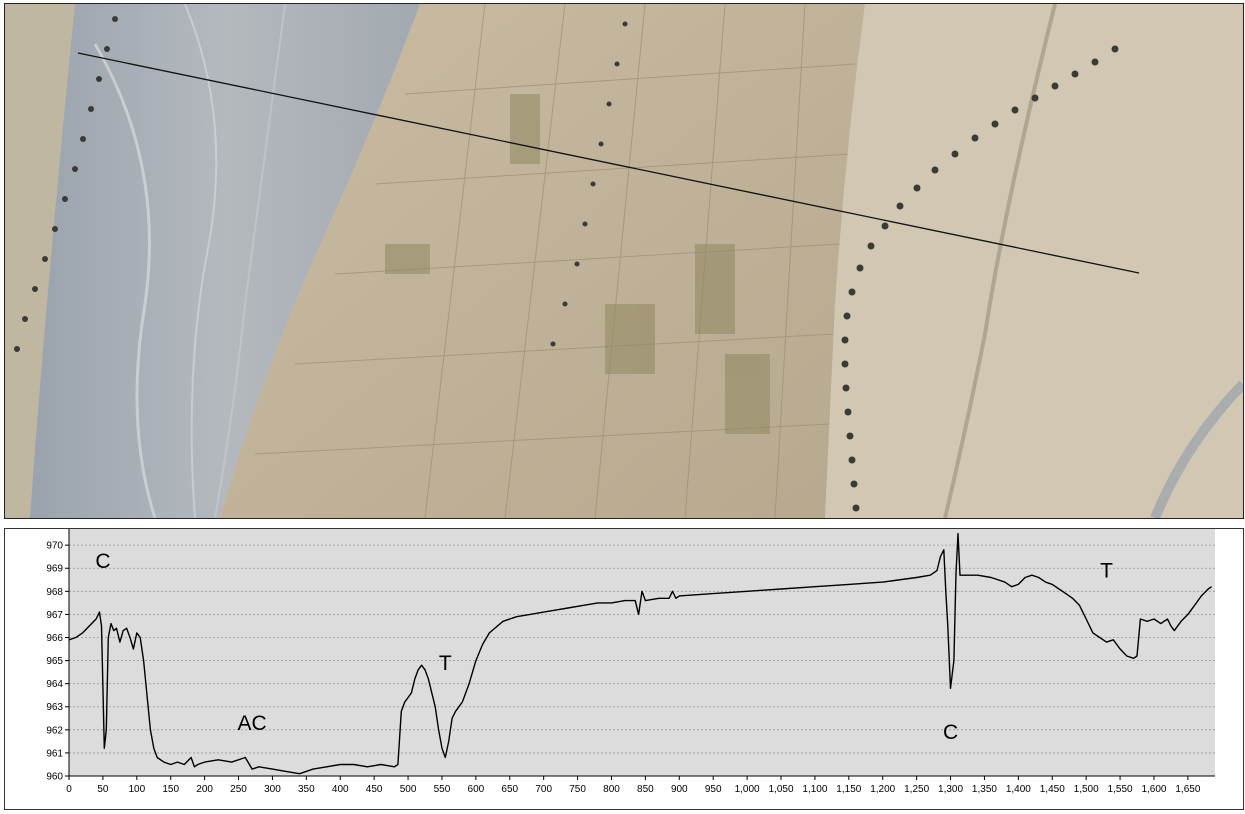  Describe the element at coordinates (54, 592) in the screenshot. I see `y-tick-label: 968` at that location.